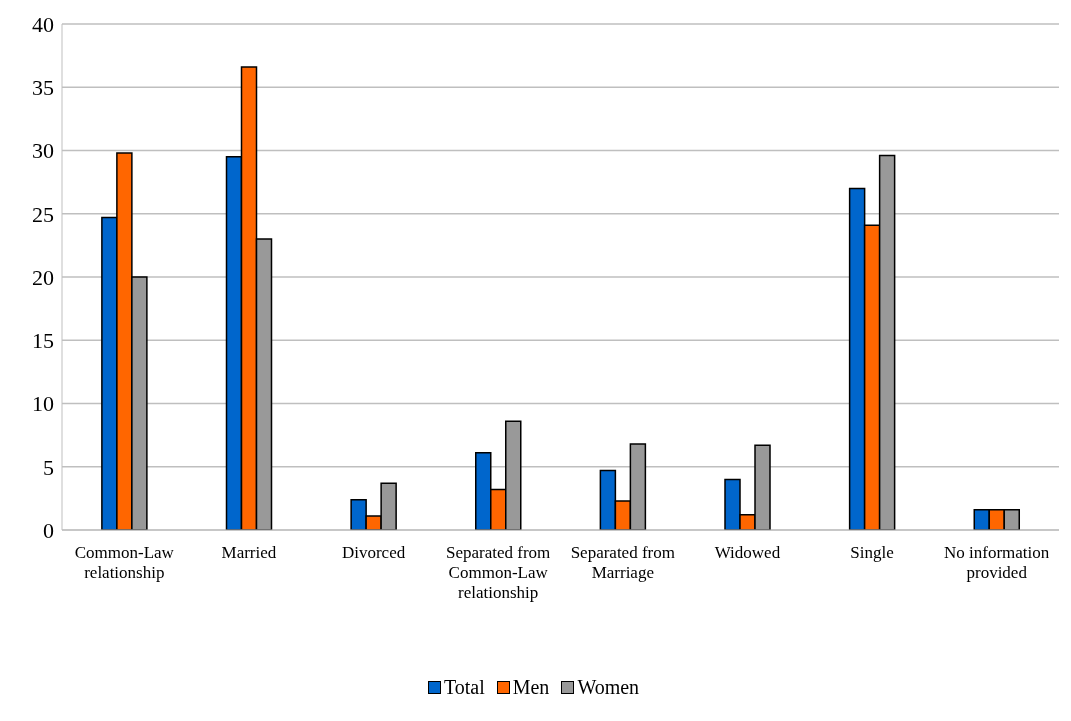  I want to click on x-tick-label: Married, so click(249, 552).